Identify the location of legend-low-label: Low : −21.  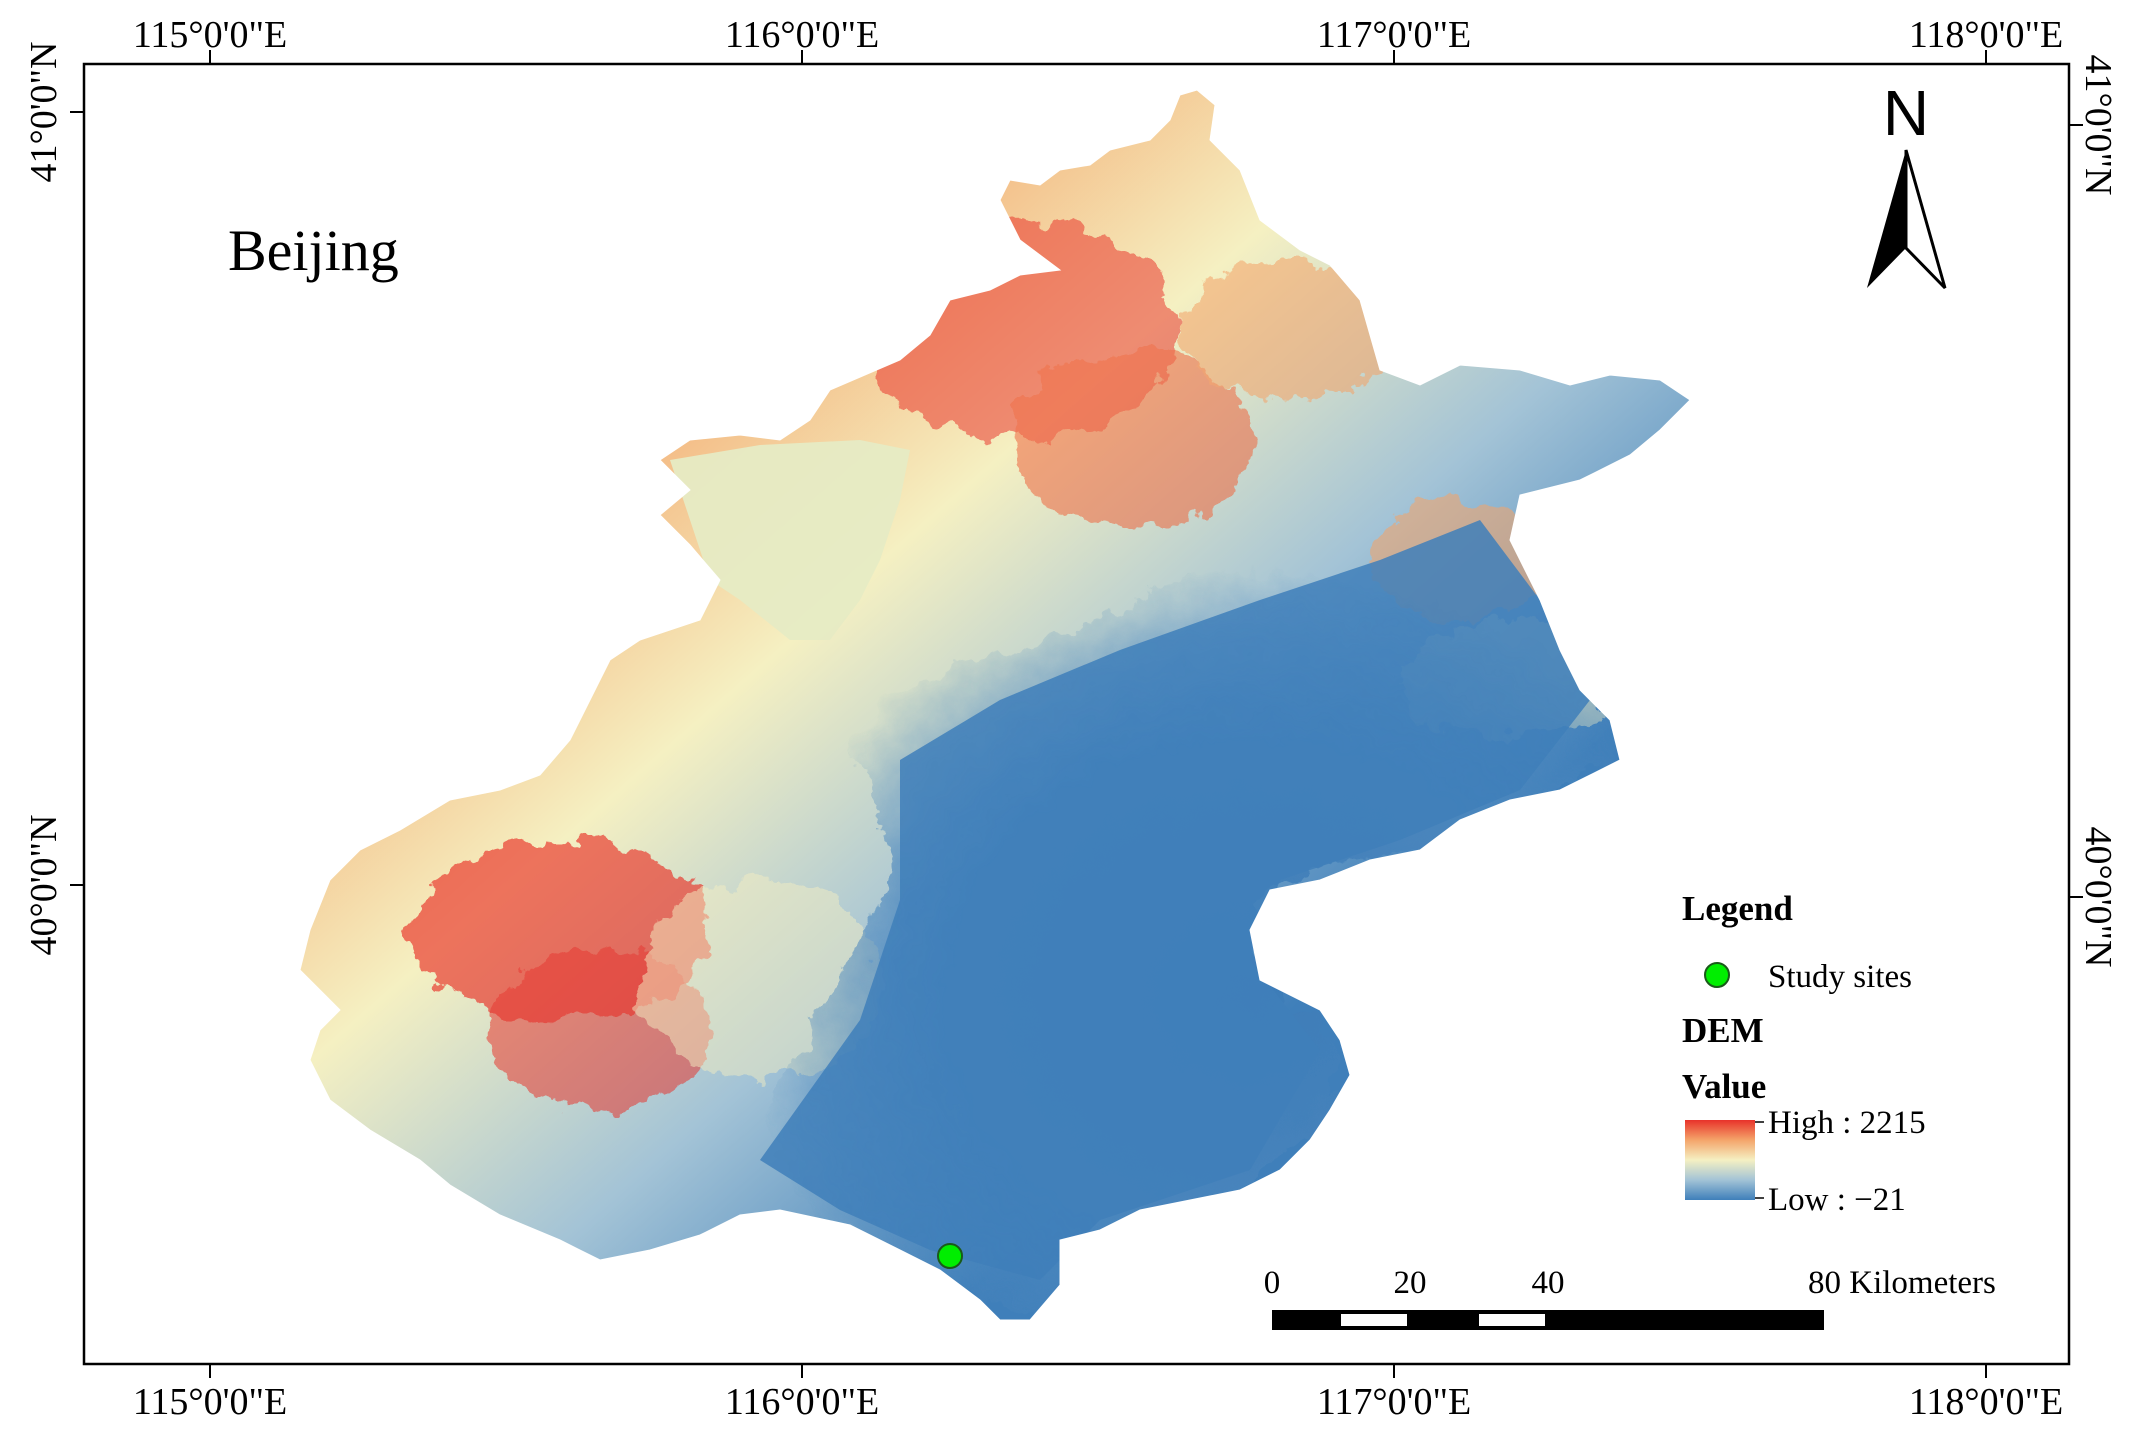
(1837, 1200).